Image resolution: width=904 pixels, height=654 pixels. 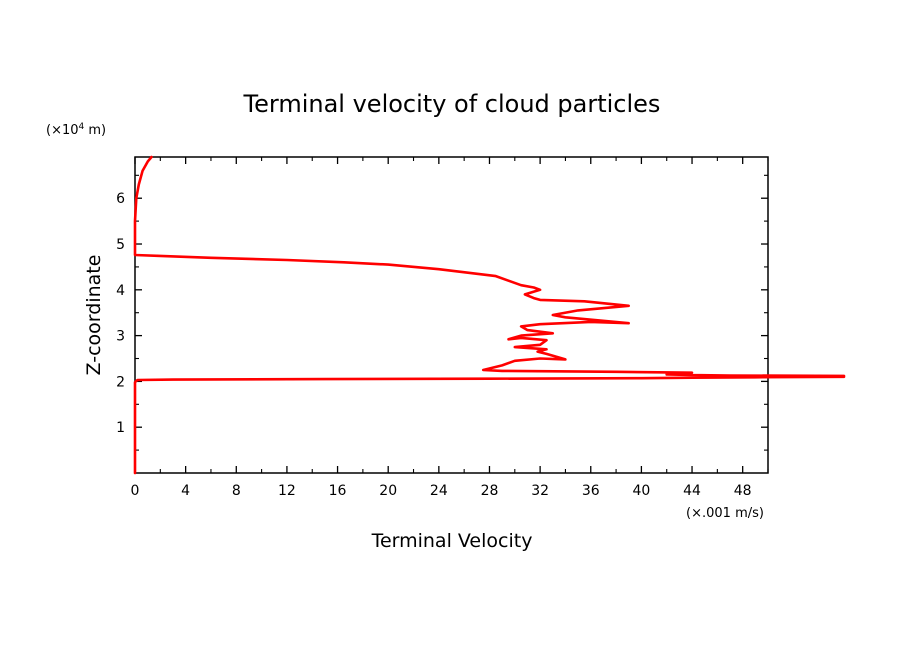 I want to click on y-axis-label: Z-coordinate, so click(x=94, y=315).